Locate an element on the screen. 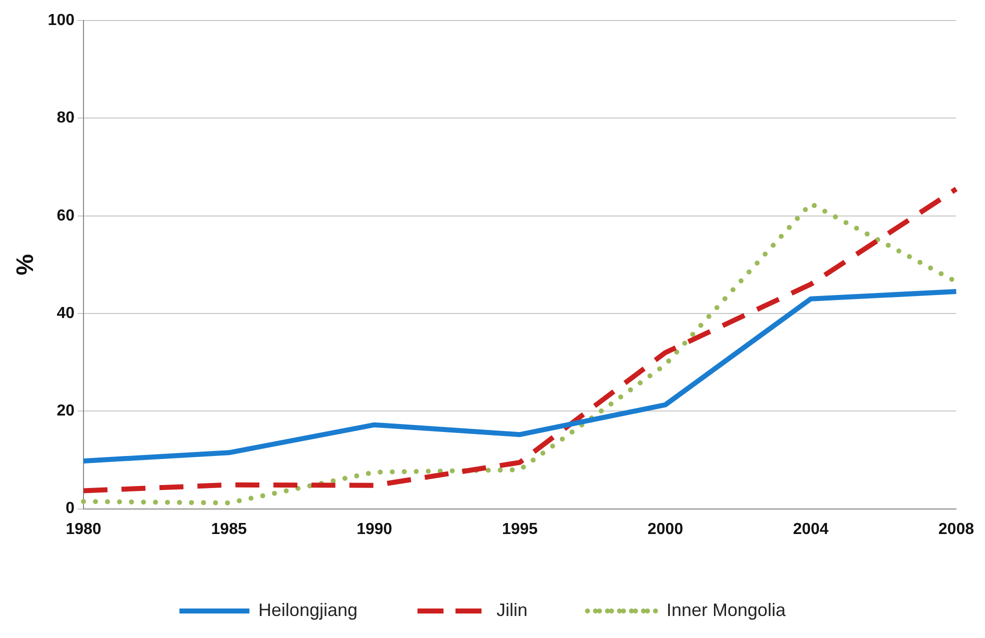  legend-label: Heilongjiang is located at coordinates (308, 610).